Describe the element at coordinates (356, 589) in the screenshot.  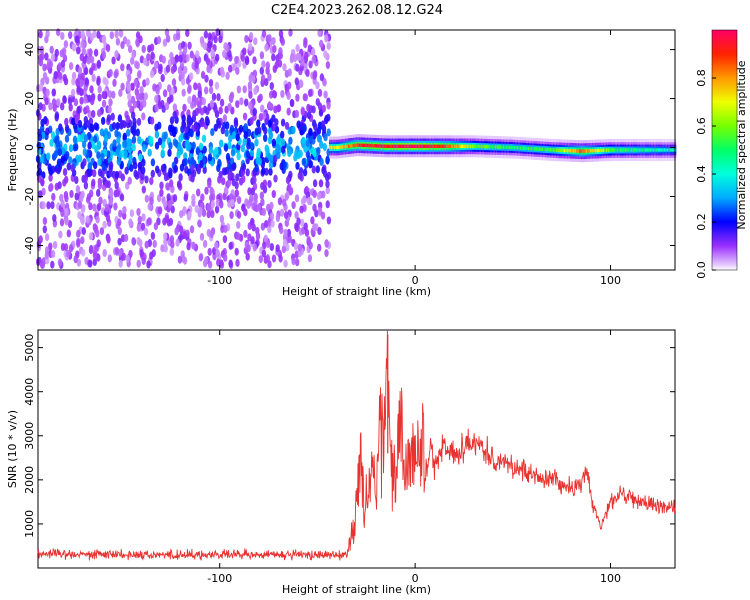
I see `snr-x-axis-label: Height of straight line (km)` at that location.